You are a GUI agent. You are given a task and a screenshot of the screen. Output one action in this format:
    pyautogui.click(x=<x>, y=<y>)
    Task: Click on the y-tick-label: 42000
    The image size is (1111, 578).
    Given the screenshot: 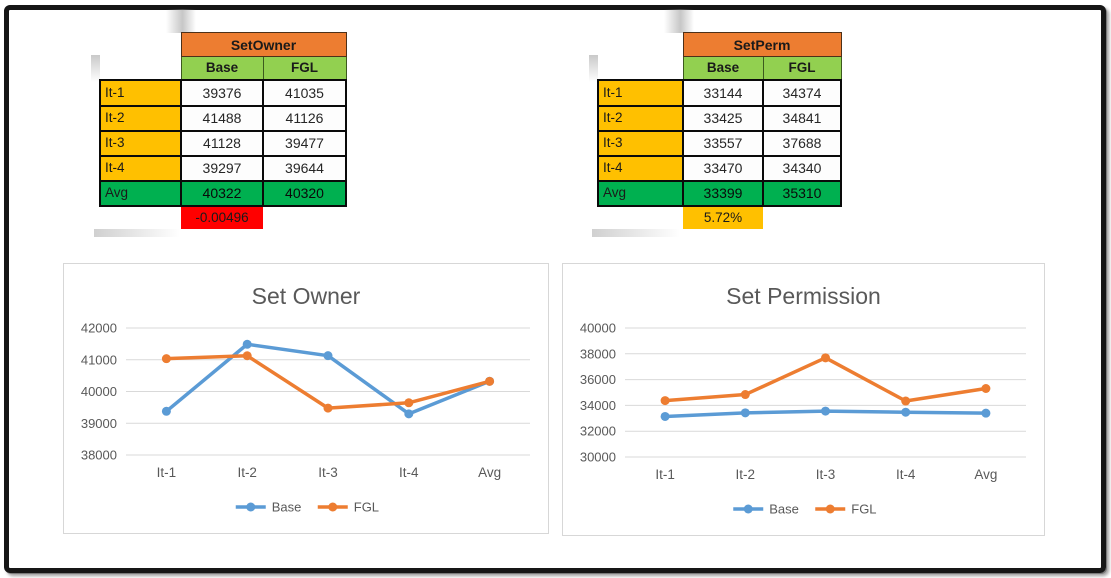 What is the action you would take?
    pyautogui.click(x=99, y=328)
    